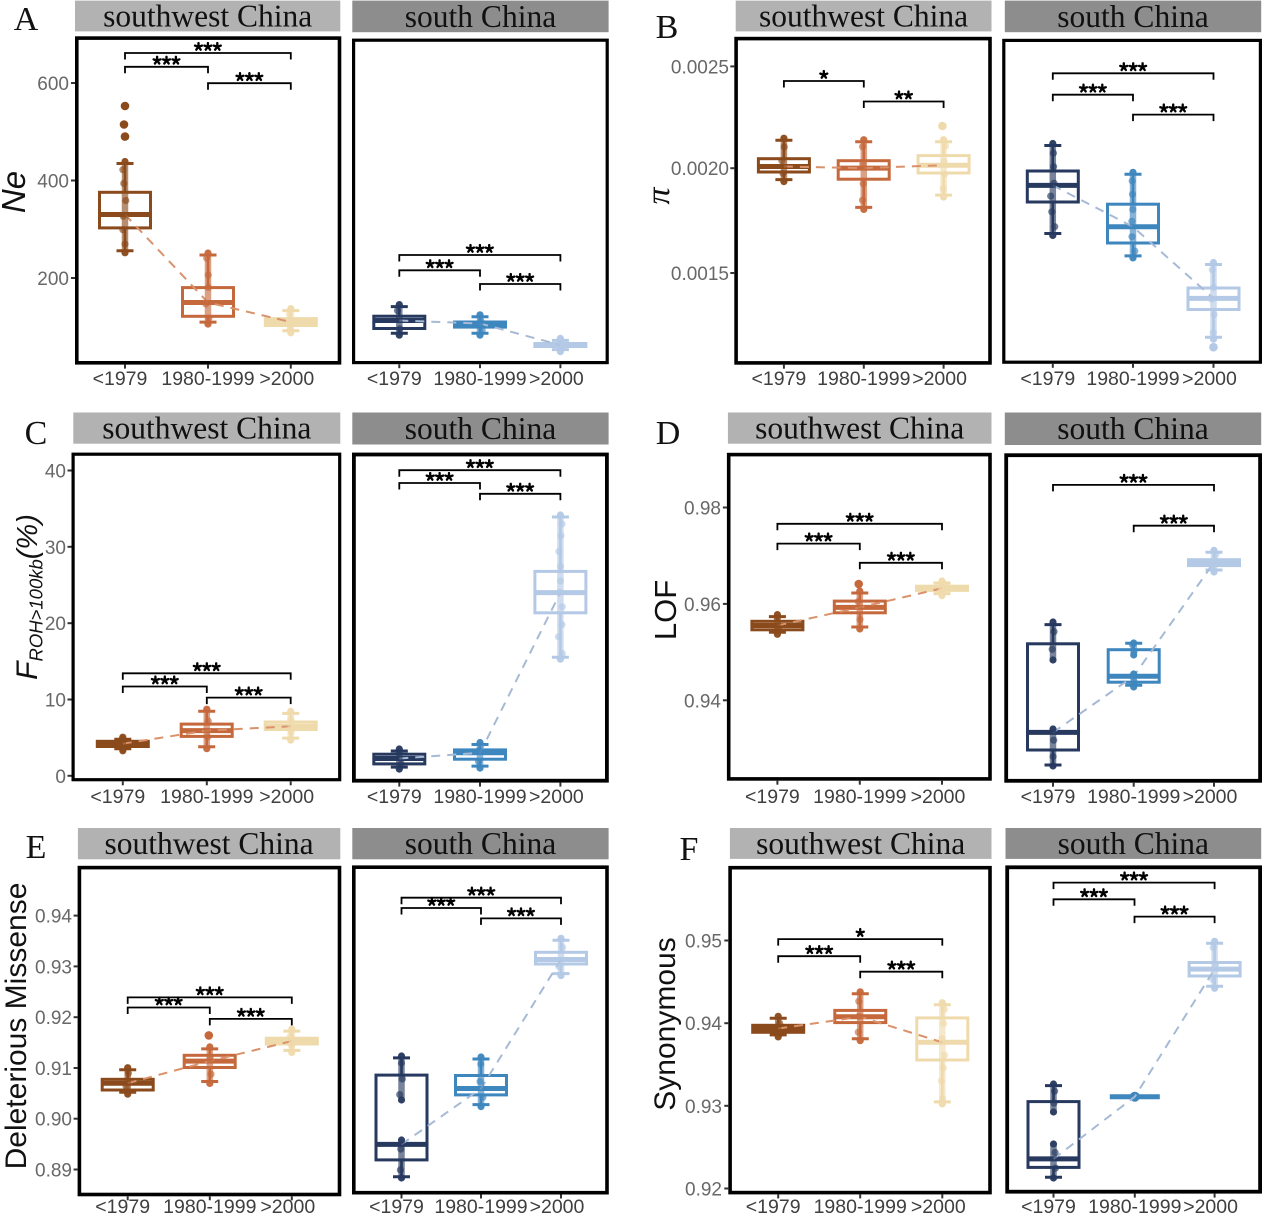  I want to click on svg-text: FROH>100kb(%), so click(29, 597).